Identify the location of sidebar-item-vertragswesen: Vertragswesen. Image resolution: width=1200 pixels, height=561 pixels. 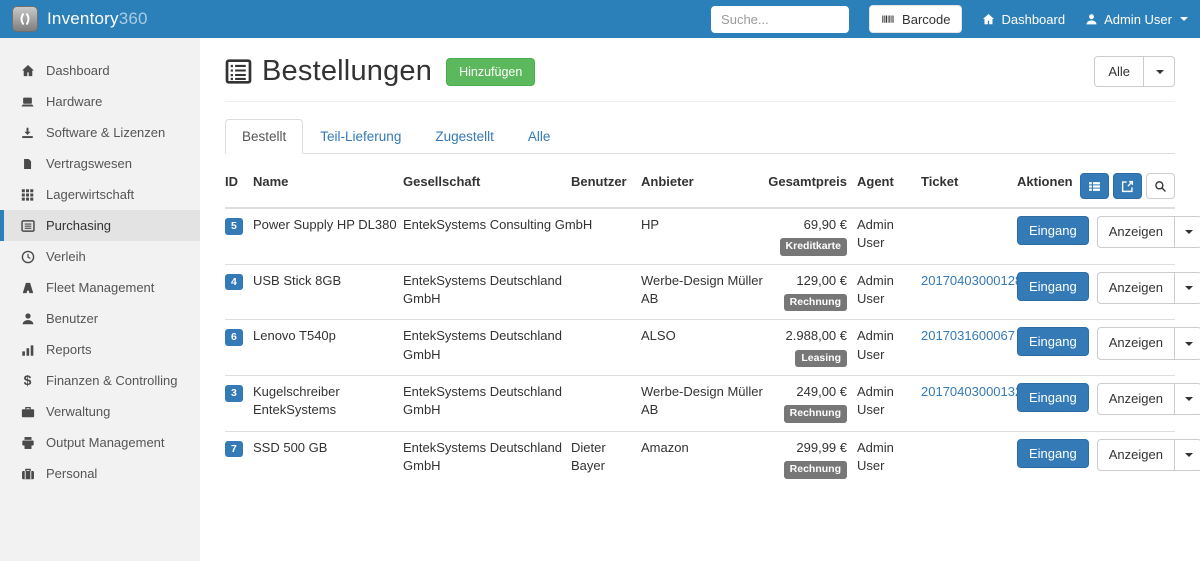
(100, 163).